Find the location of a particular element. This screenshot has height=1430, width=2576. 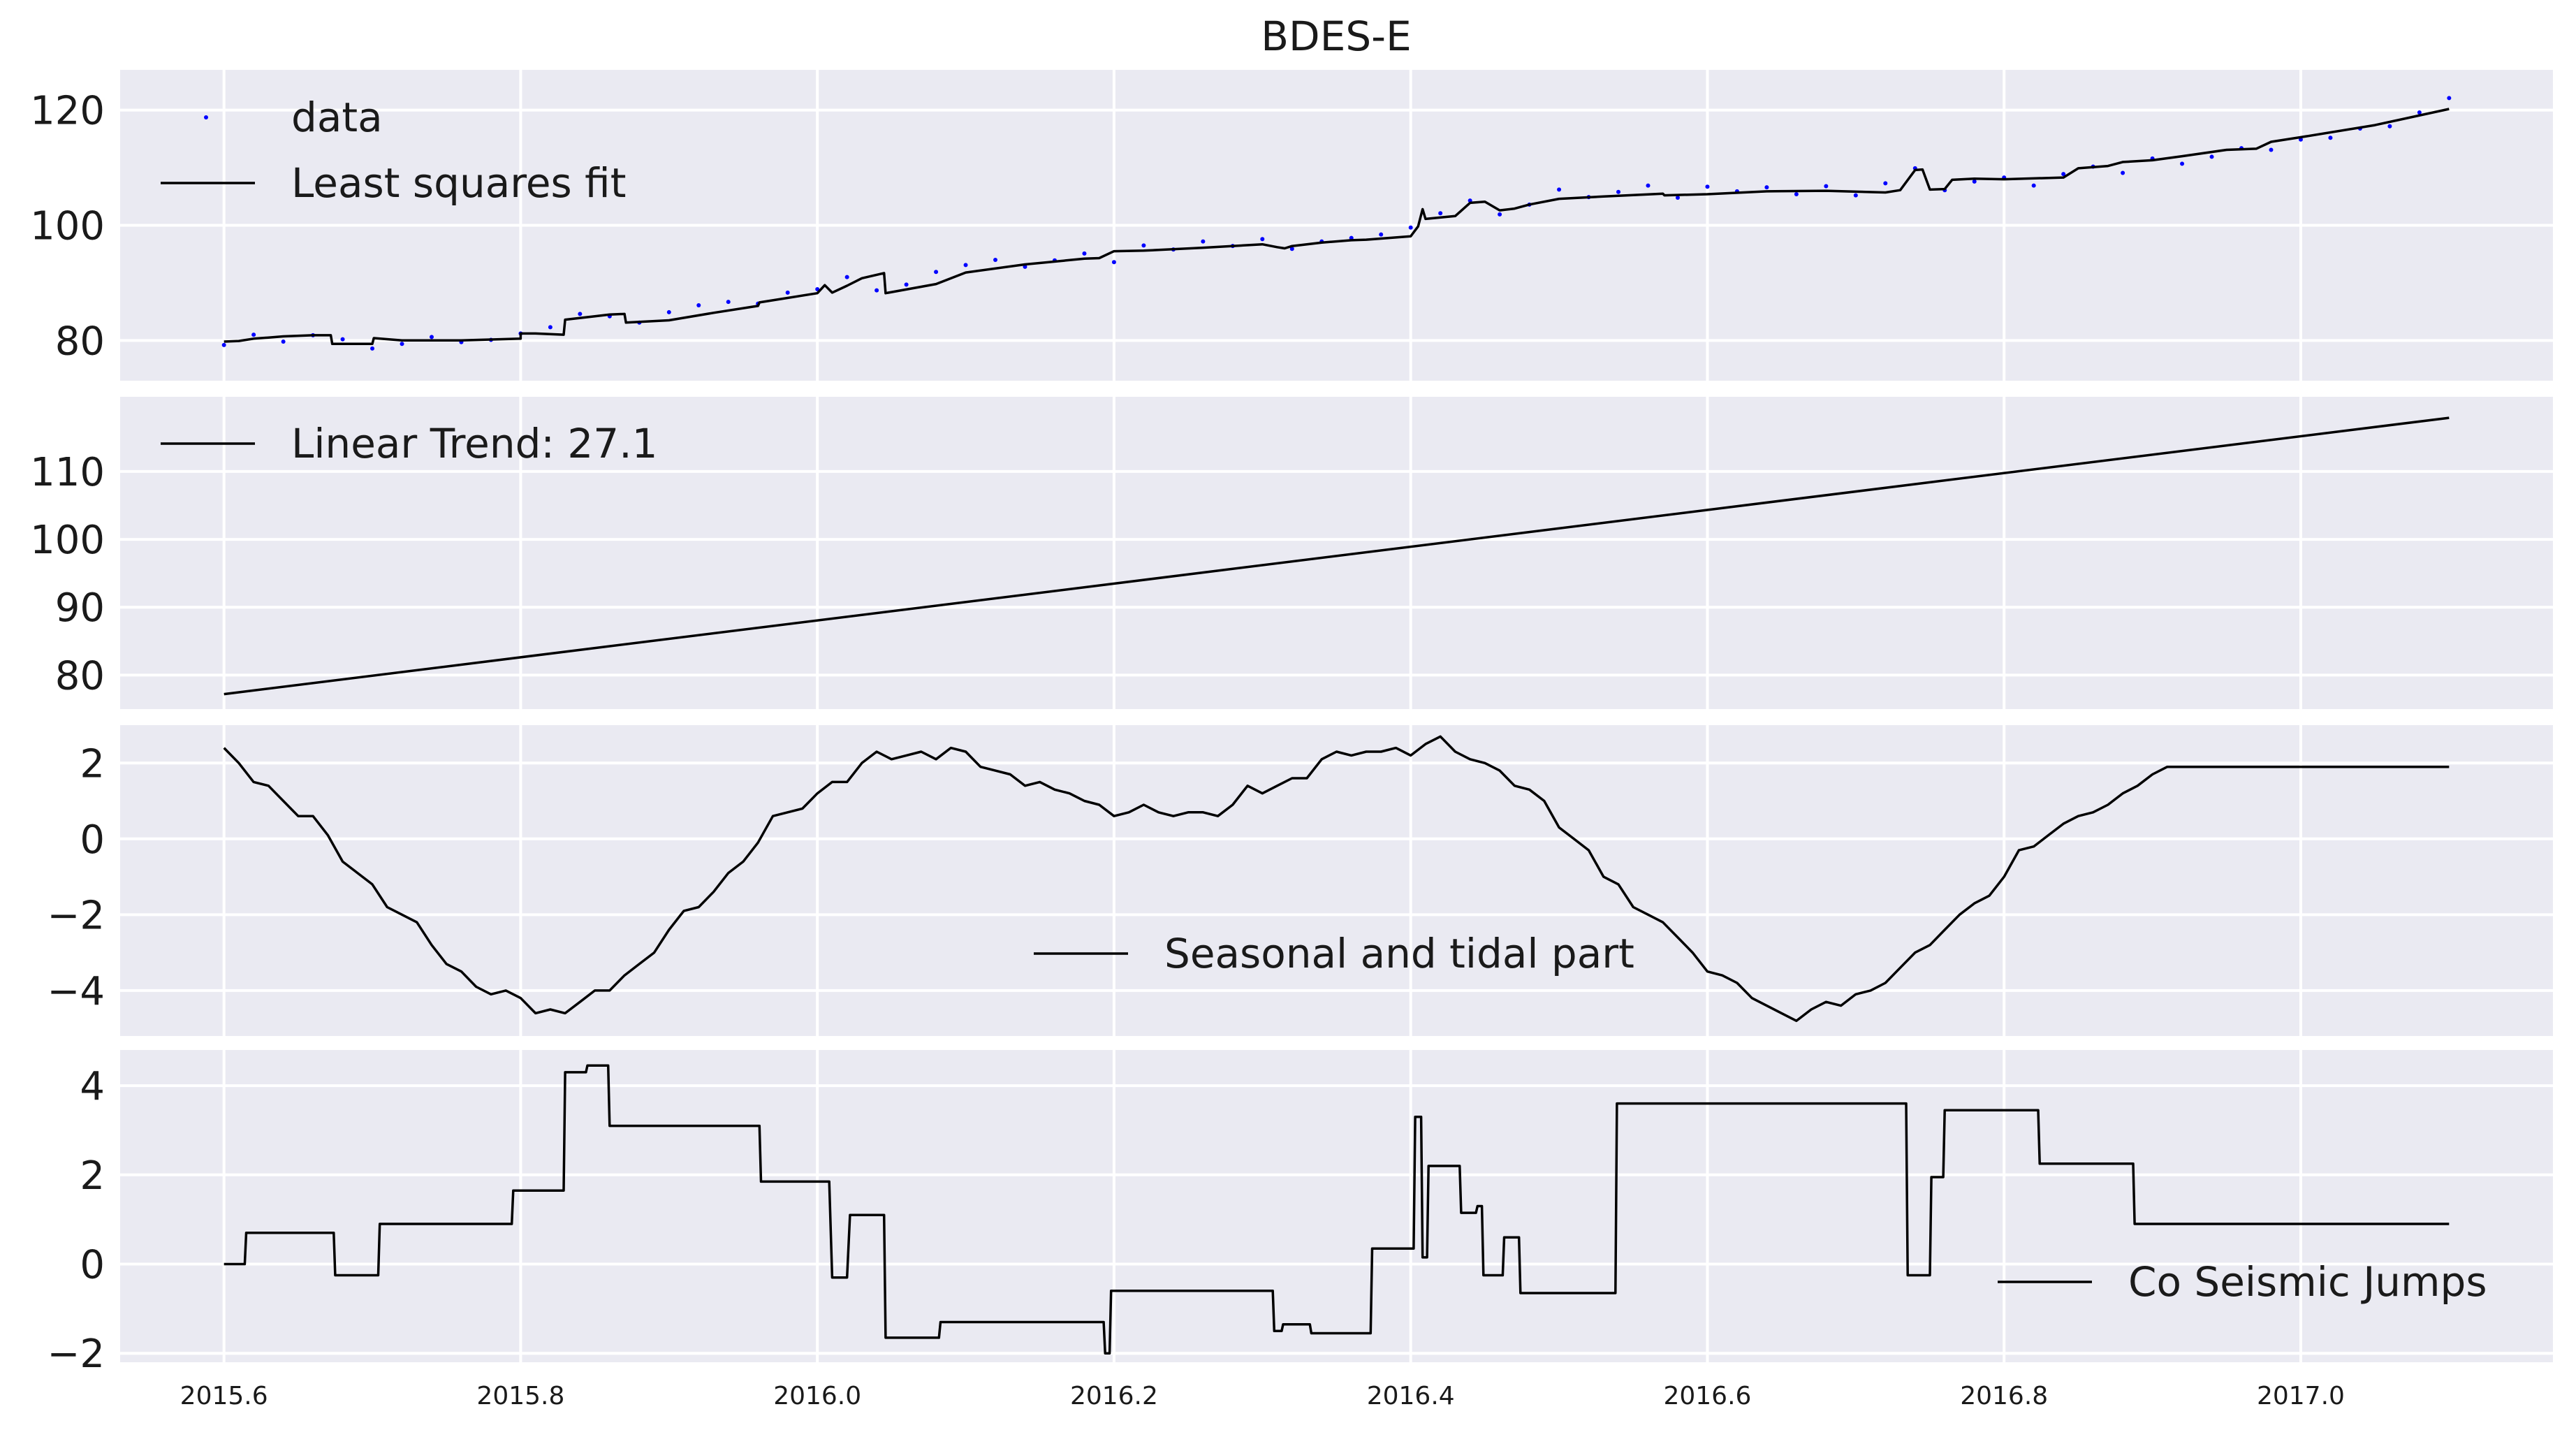

x-tick-label: 2017.0 is located at coordinates (2301, 1396).